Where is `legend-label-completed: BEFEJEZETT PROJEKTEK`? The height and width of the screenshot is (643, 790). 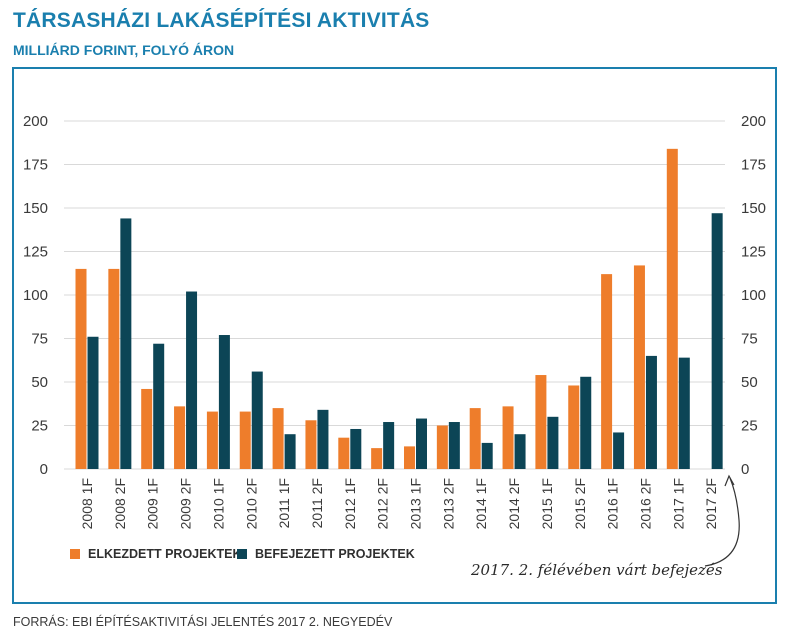 legend-label-completed: BEFEJEZETT PROJEKTEK is located at coordinates (335, 554).